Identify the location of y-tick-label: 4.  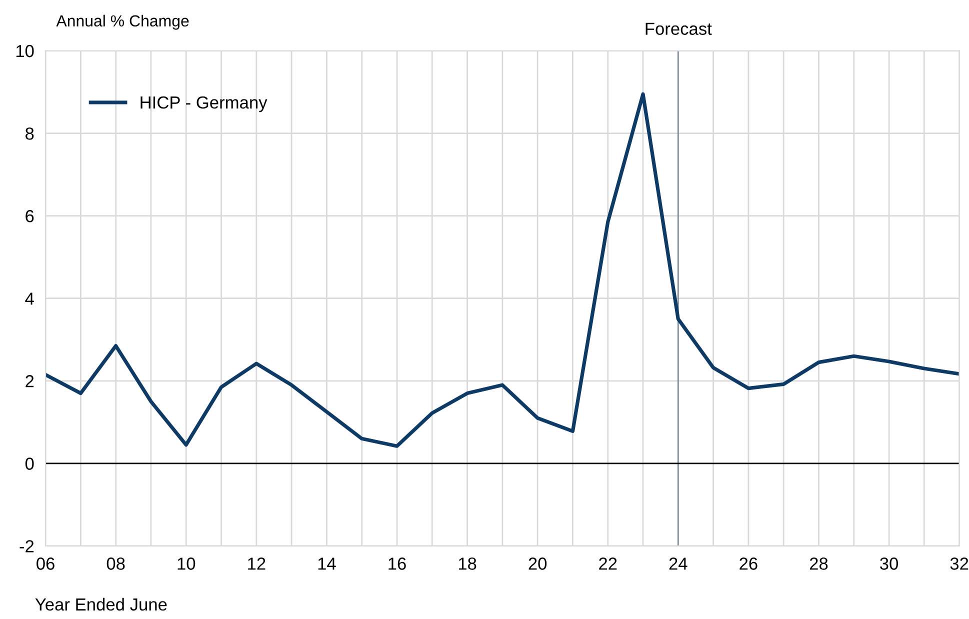
(29, 298).